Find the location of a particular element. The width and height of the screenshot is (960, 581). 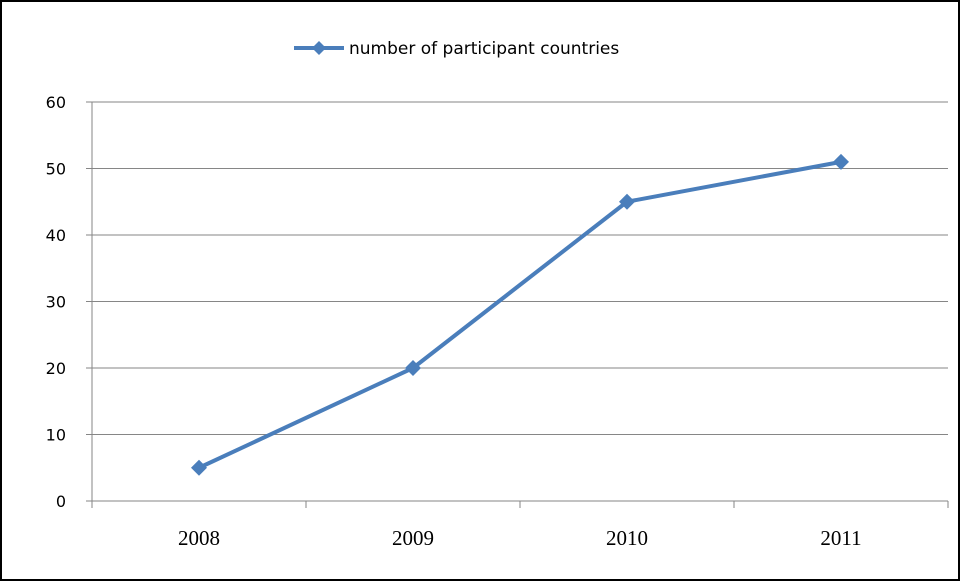

legend: number of participant countries is located at coordinates (456, 49).